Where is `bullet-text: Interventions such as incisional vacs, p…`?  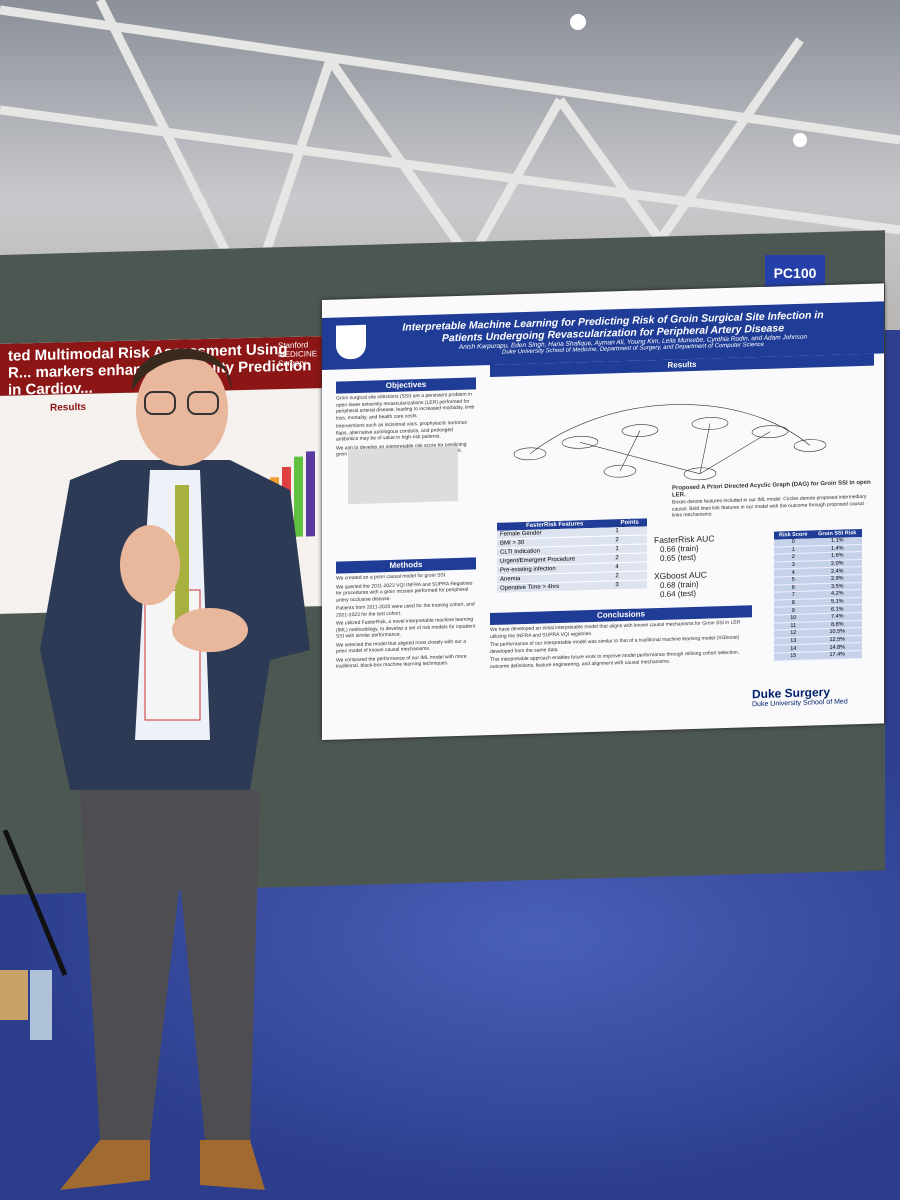 bullet-text: Interventions such as incisional vacs, p… is located at coordinates (401, 431).